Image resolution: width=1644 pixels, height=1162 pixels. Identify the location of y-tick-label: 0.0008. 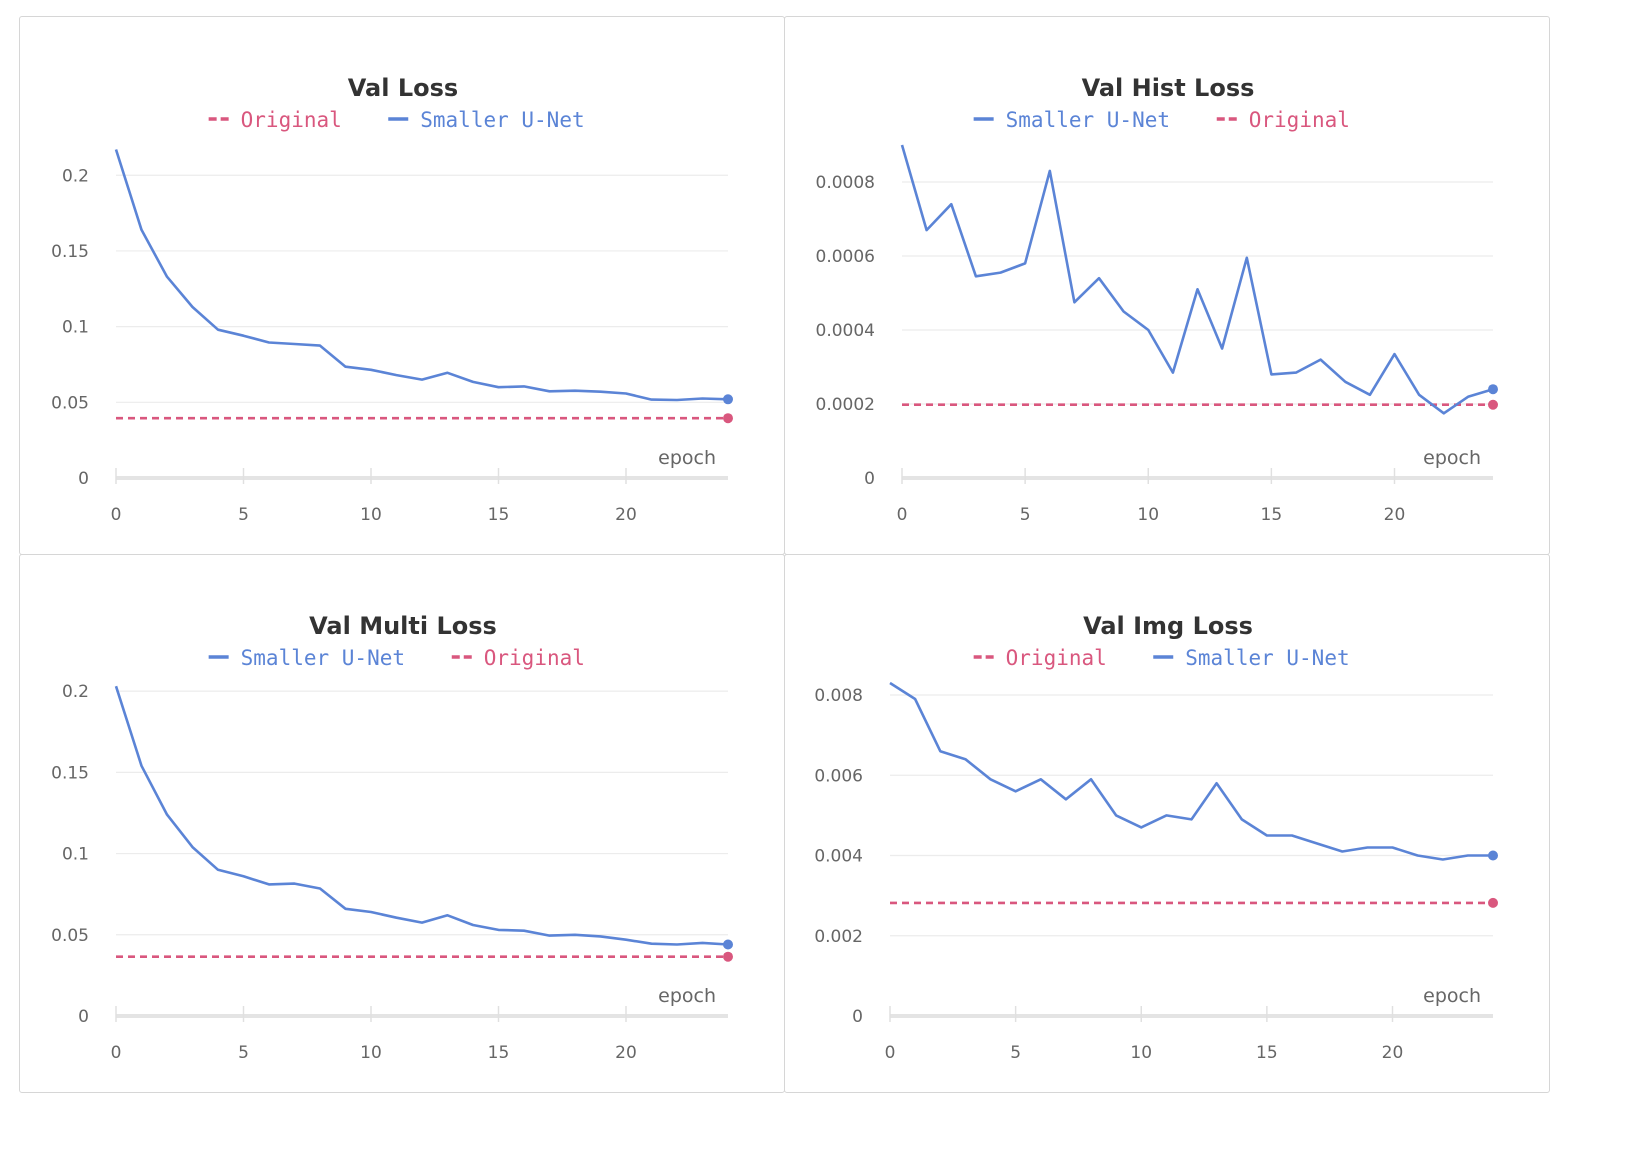
(845, 183).